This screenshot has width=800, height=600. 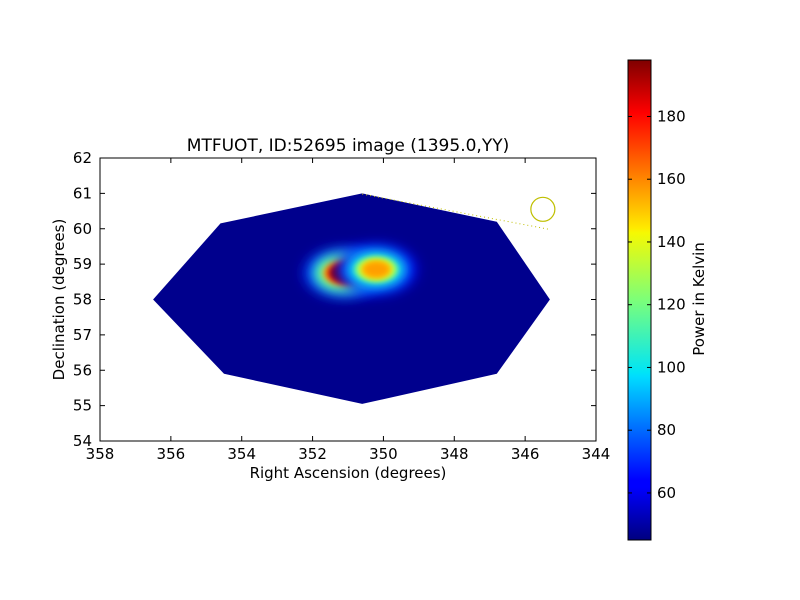 What do you see at coordinates (82, 229) in the screenshot?
I see `y-tick-label: 60` at bounding box center [82, 229].